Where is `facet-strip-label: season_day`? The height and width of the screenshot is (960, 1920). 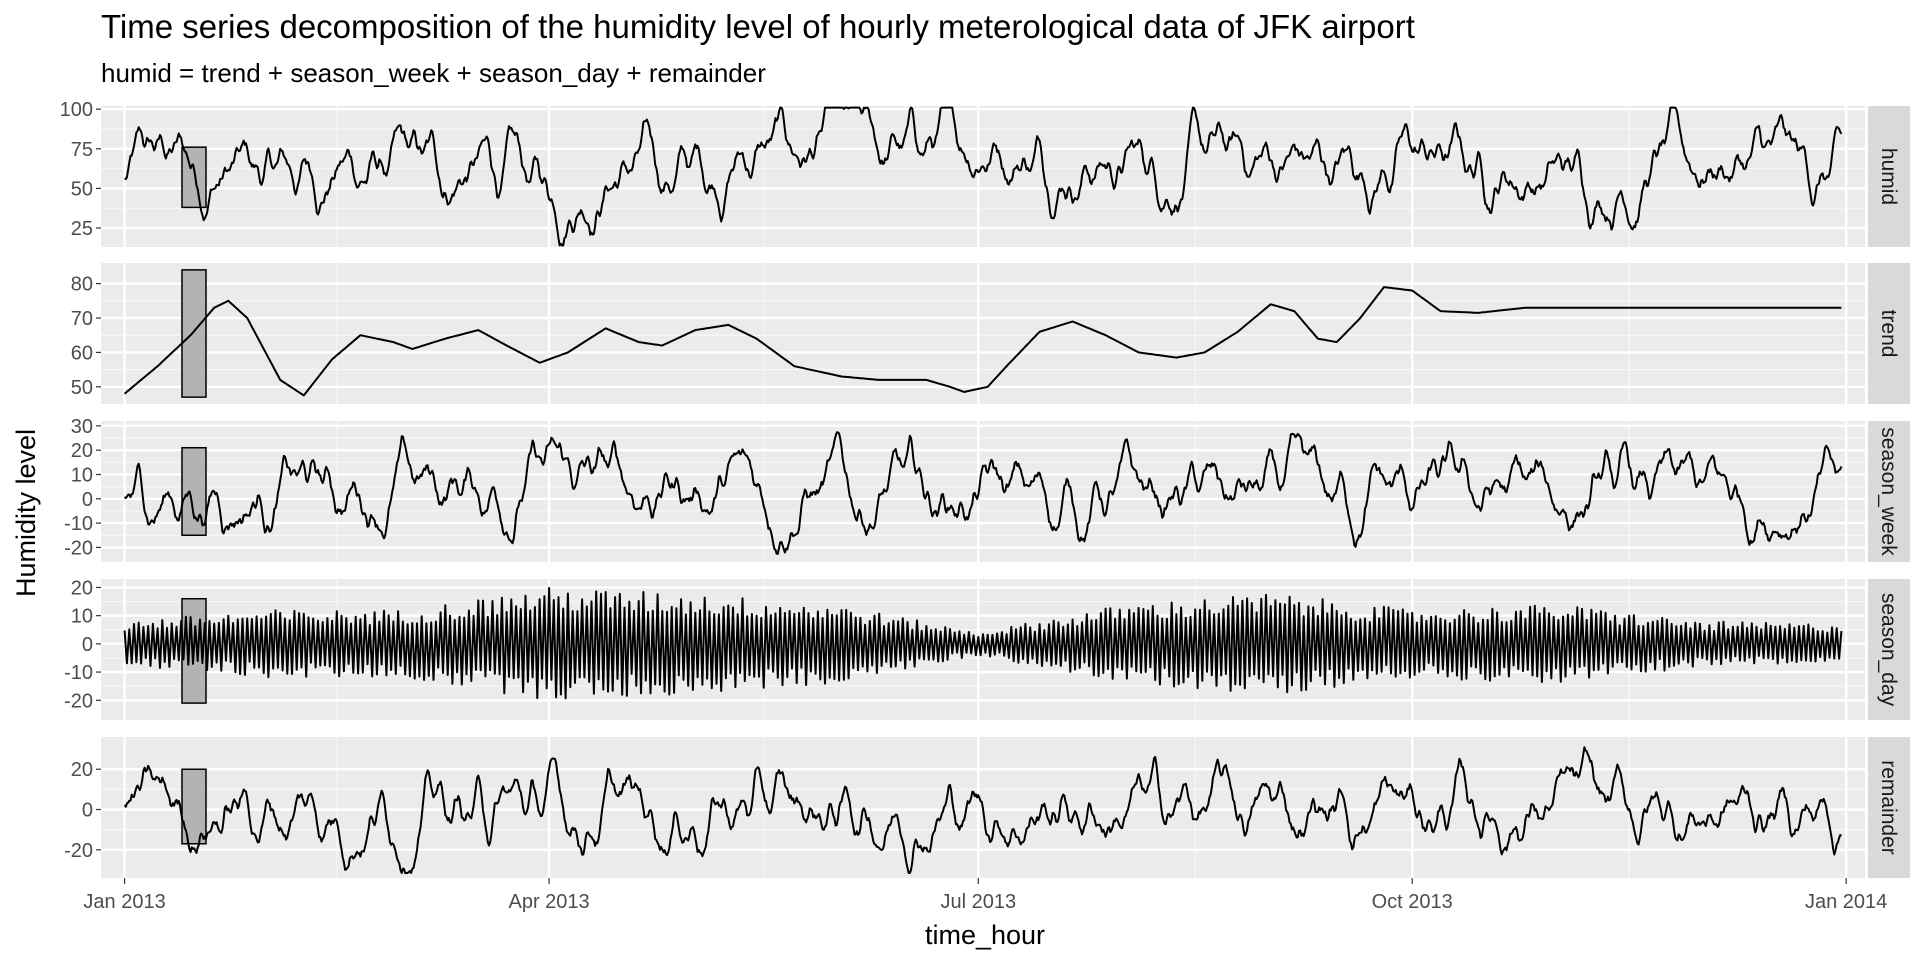 facet-strip-label: season_day is located at coordinates (1888, 650).